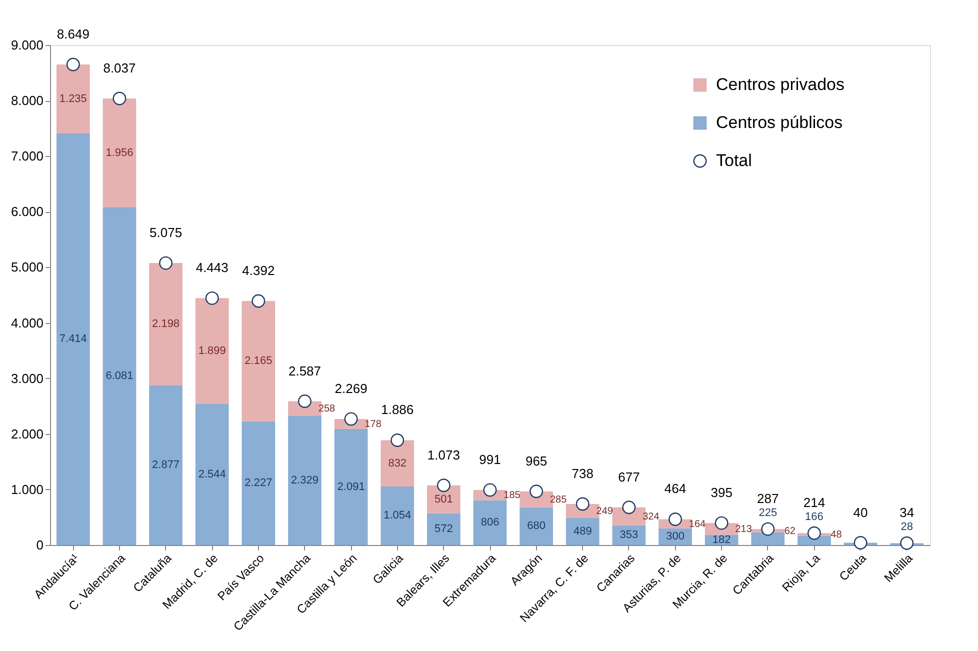  Describe the element at coordinates (836, 534) in the screenshot. I see `data-label: 48` at that location.